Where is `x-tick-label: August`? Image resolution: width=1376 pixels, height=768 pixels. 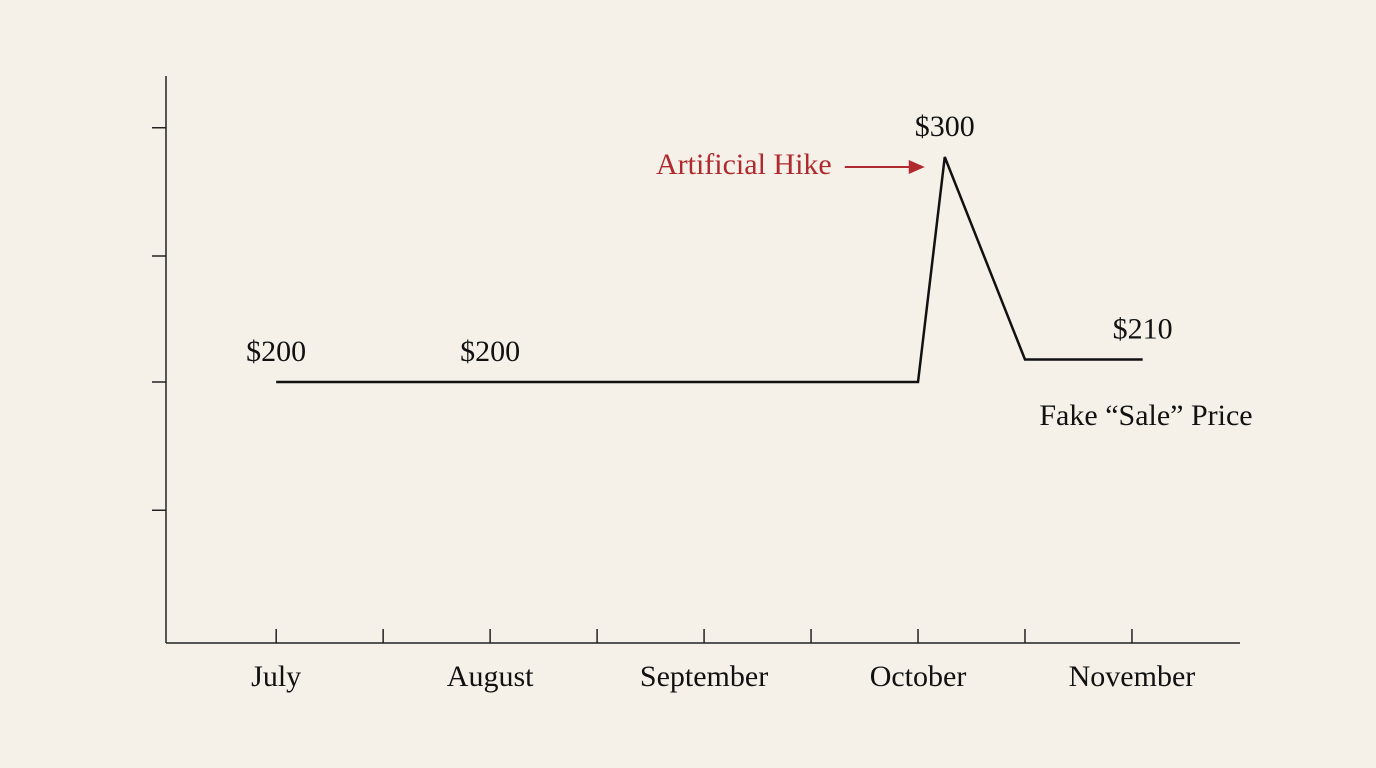
x-tick-label: August is located at coordinates (490, 676).